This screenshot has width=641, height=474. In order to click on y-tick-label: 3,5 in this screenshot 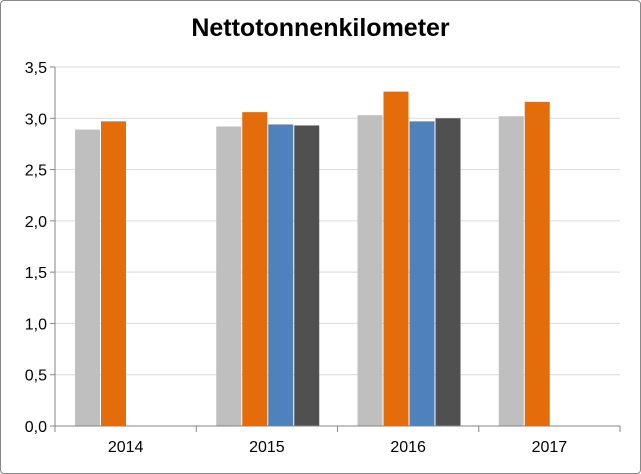, I will do `click(36, 68)`.